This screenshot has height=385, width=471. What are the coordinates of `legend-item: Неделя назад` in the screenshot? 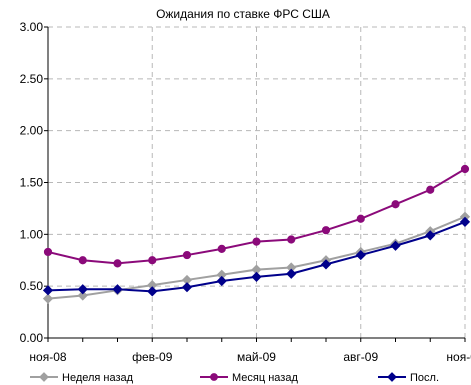 It's located at (82, 378).